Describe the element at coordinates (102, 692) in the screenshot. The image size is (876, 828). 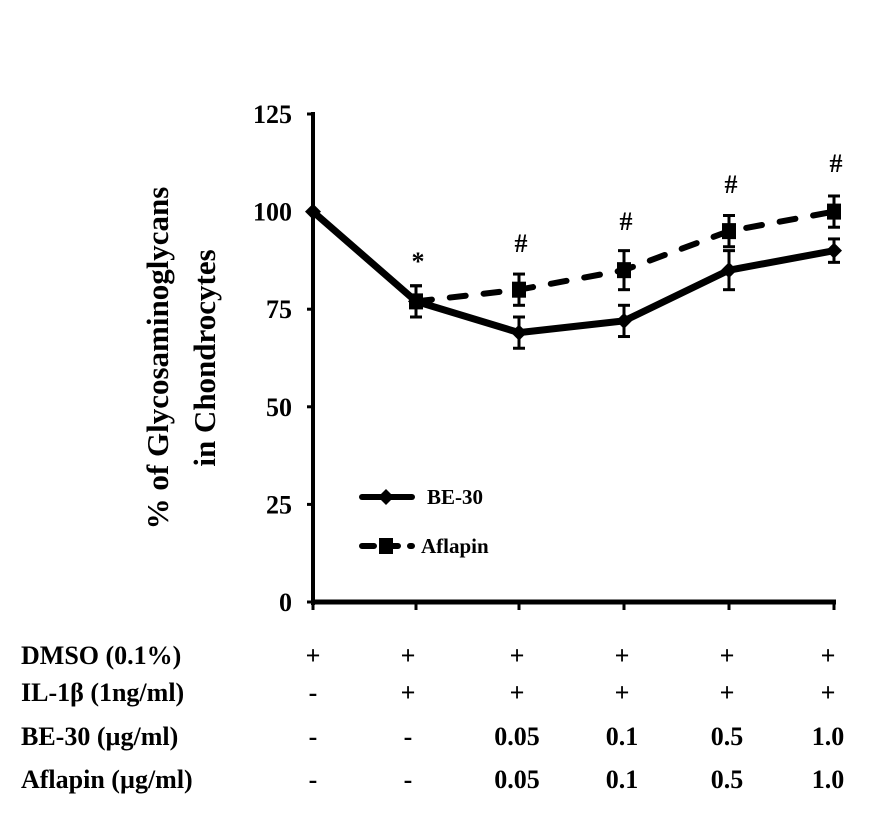
I see `row-label: IL-1β (1ng/ml)` at that location.